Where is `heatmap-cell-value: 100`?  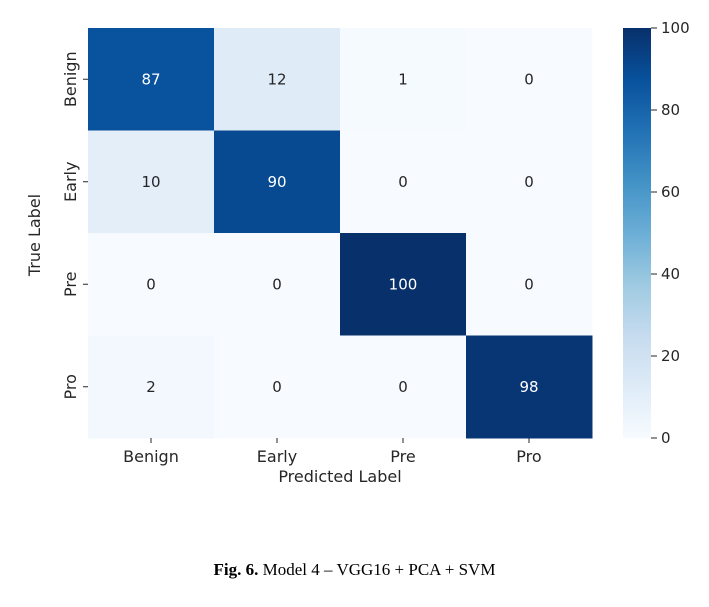 heatmap-cell-value: 100 is located at coordinates (403, 284).